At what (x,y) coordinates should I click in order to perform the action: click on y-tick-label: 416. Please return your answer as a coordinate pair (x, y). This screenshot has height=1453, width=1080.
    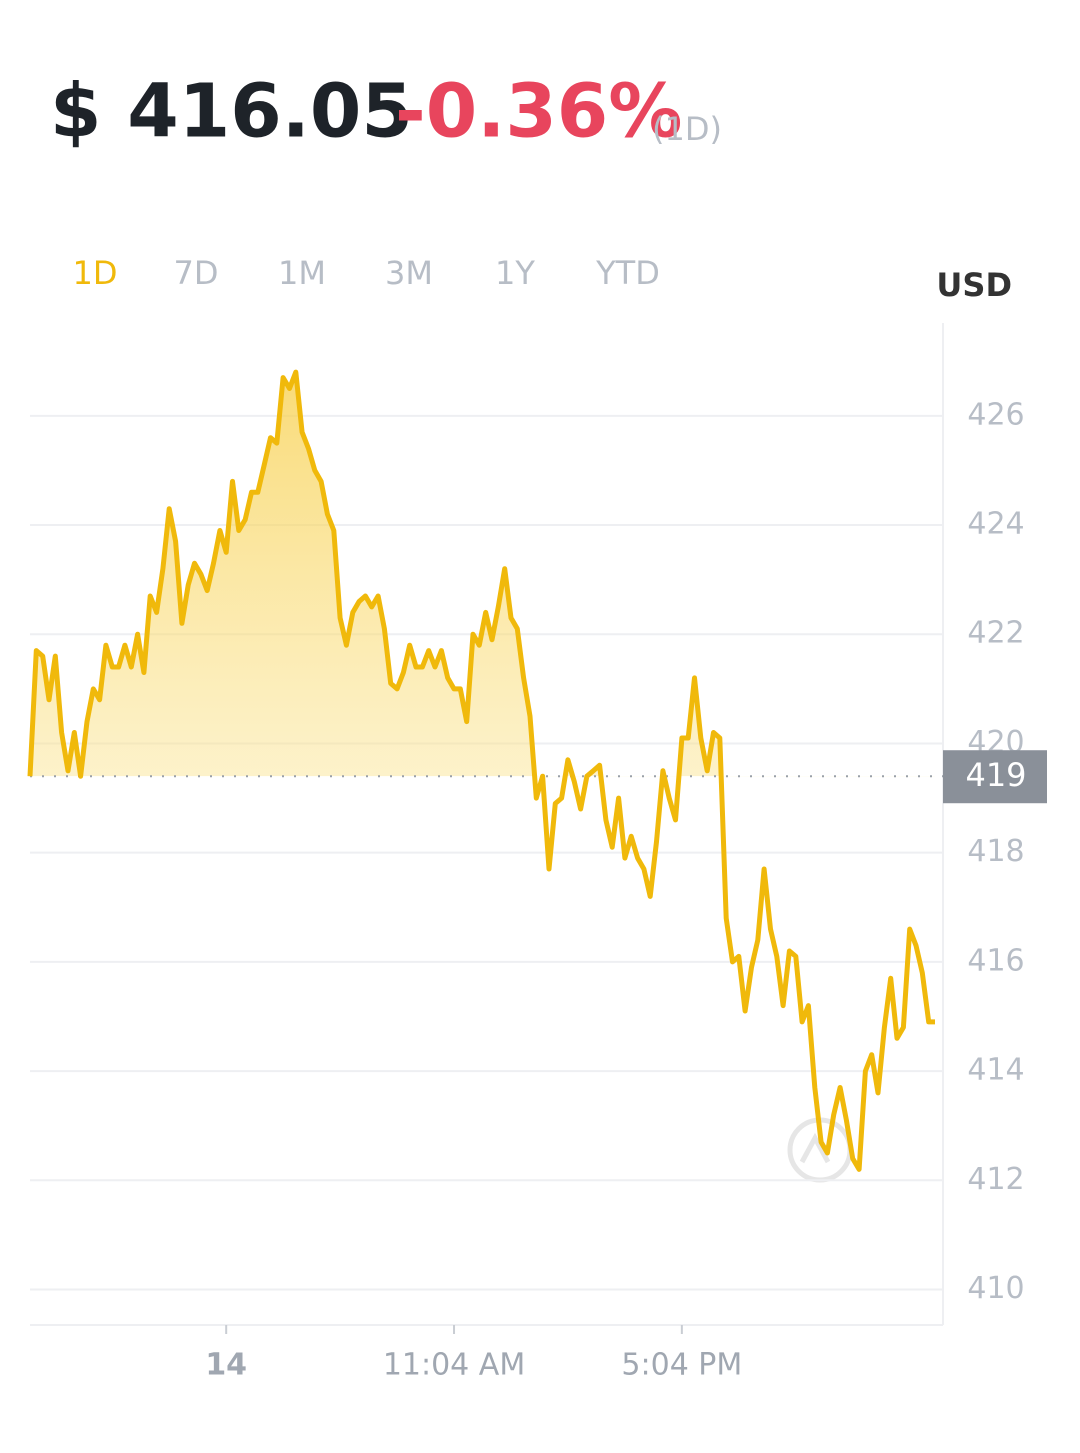
    Looking at the image, I should click on (995, 960).